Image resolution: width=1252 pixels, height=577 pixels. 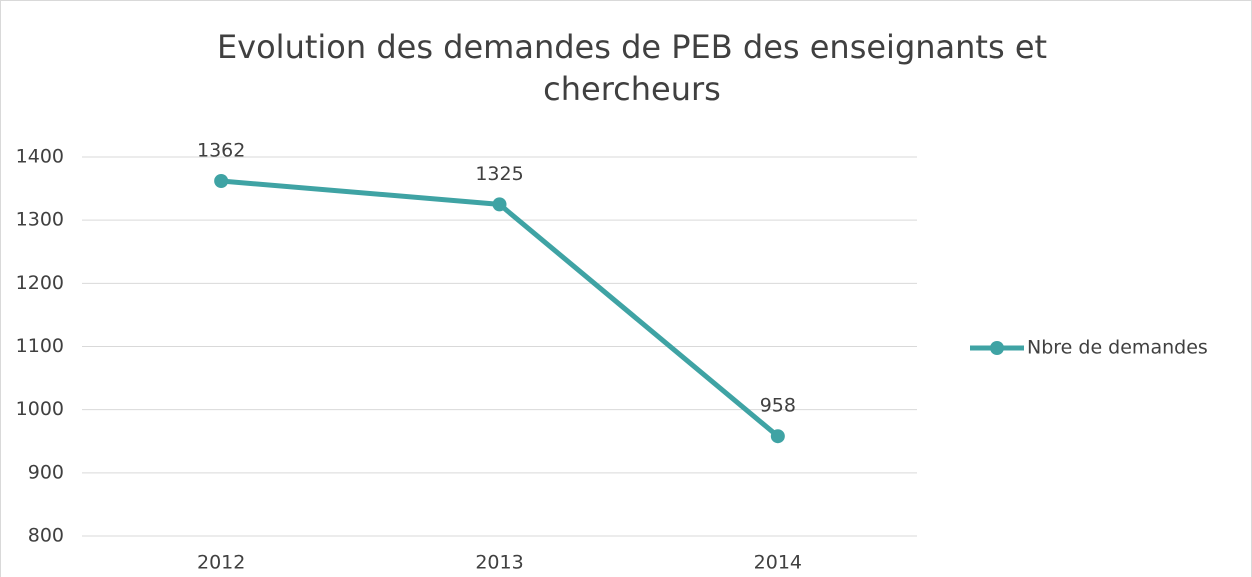 I want to click on y-tick-label: 1000, so click(x=40, y=409).